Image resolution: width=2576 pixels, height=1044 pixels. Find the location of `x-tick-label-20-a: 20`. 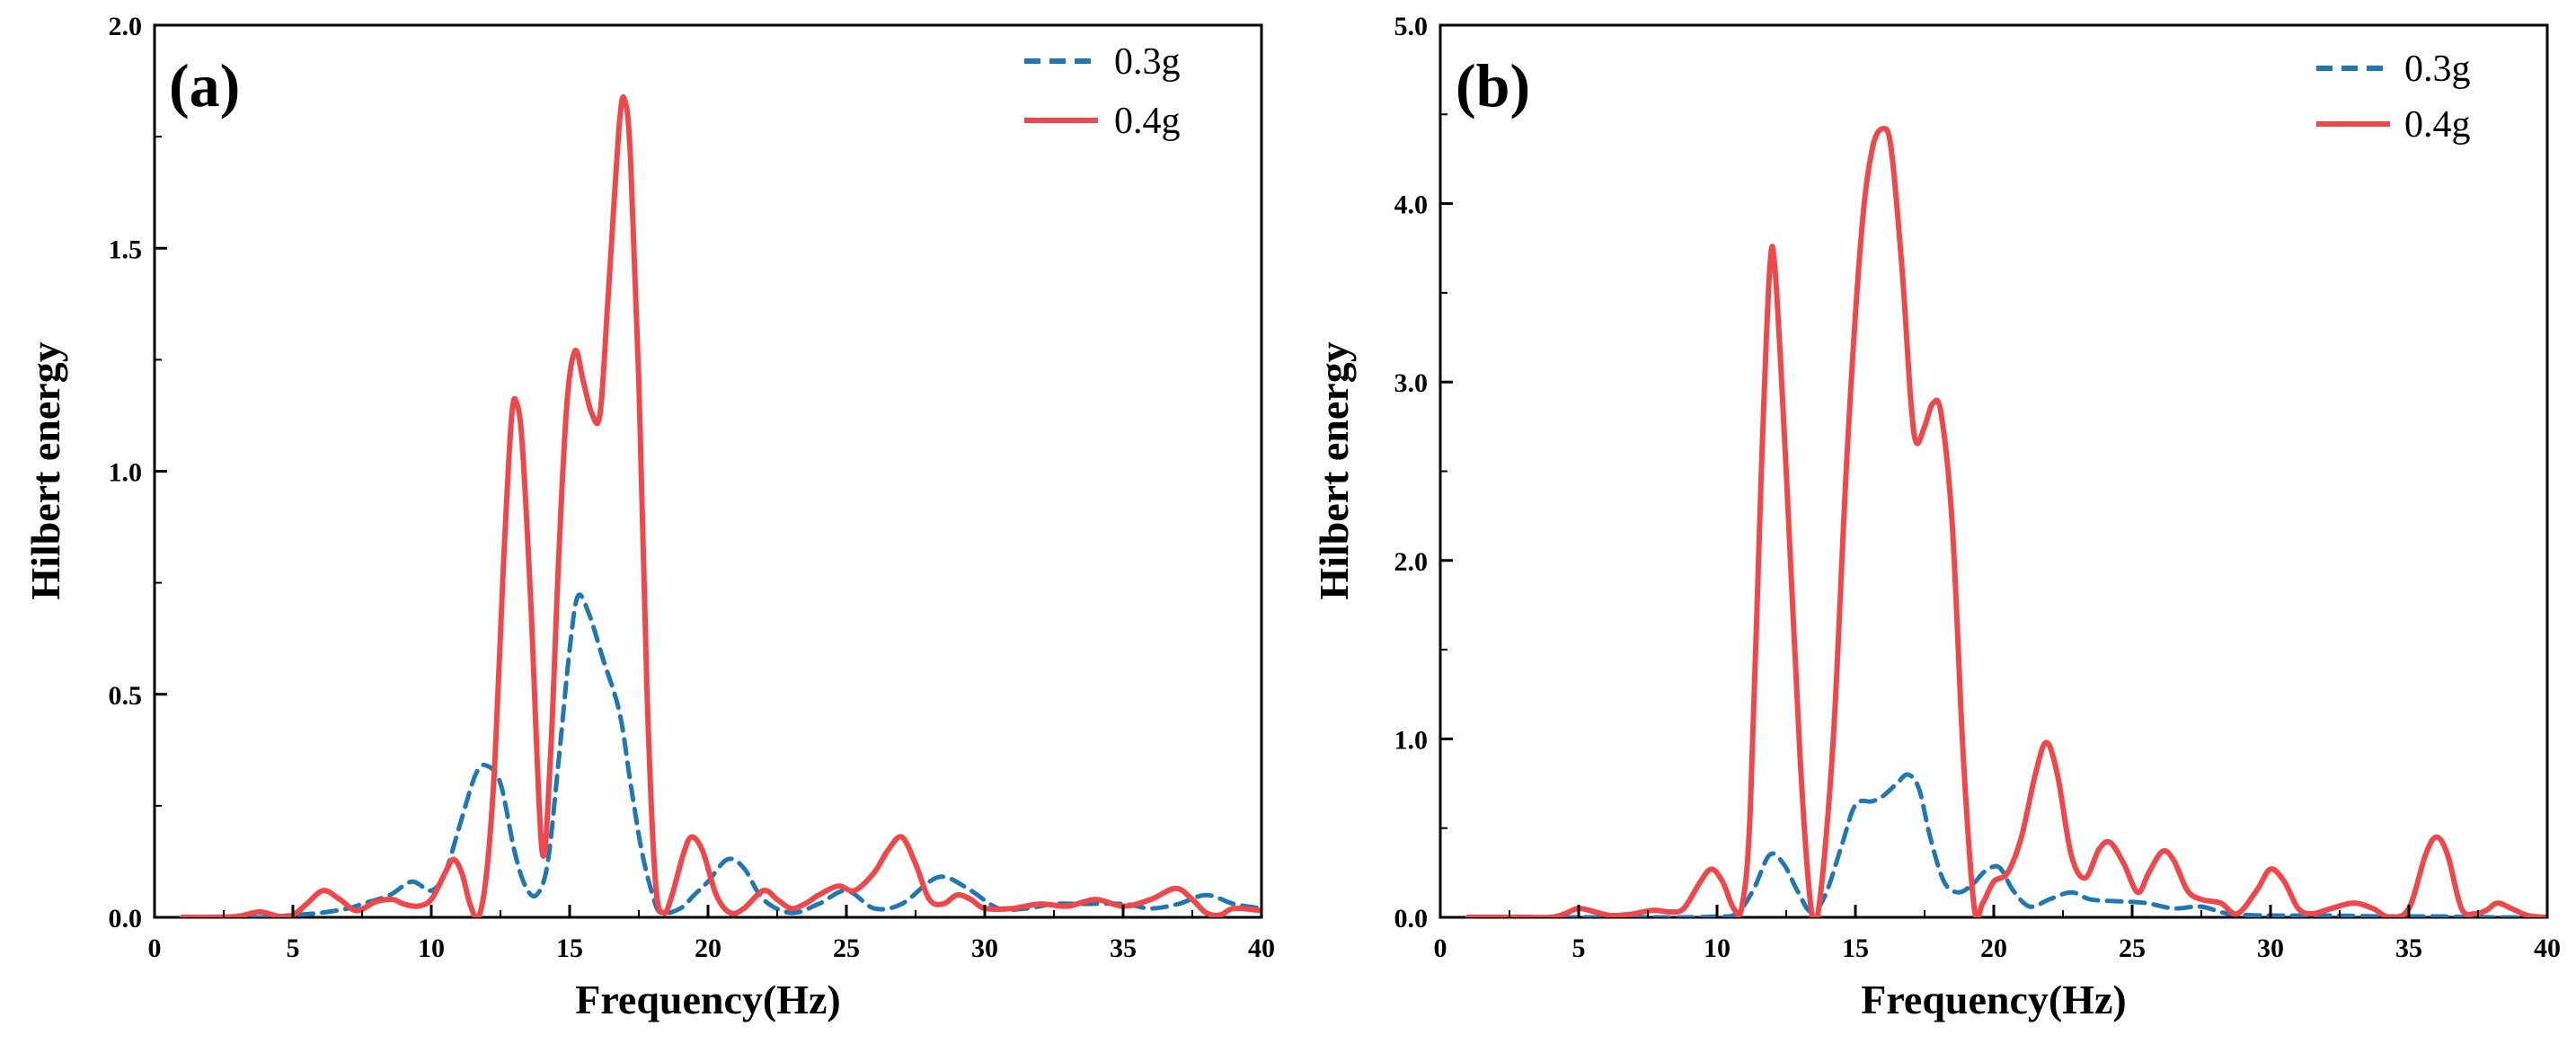

x-tick-label-20-a: 20 is located at coordinates (708, 948).